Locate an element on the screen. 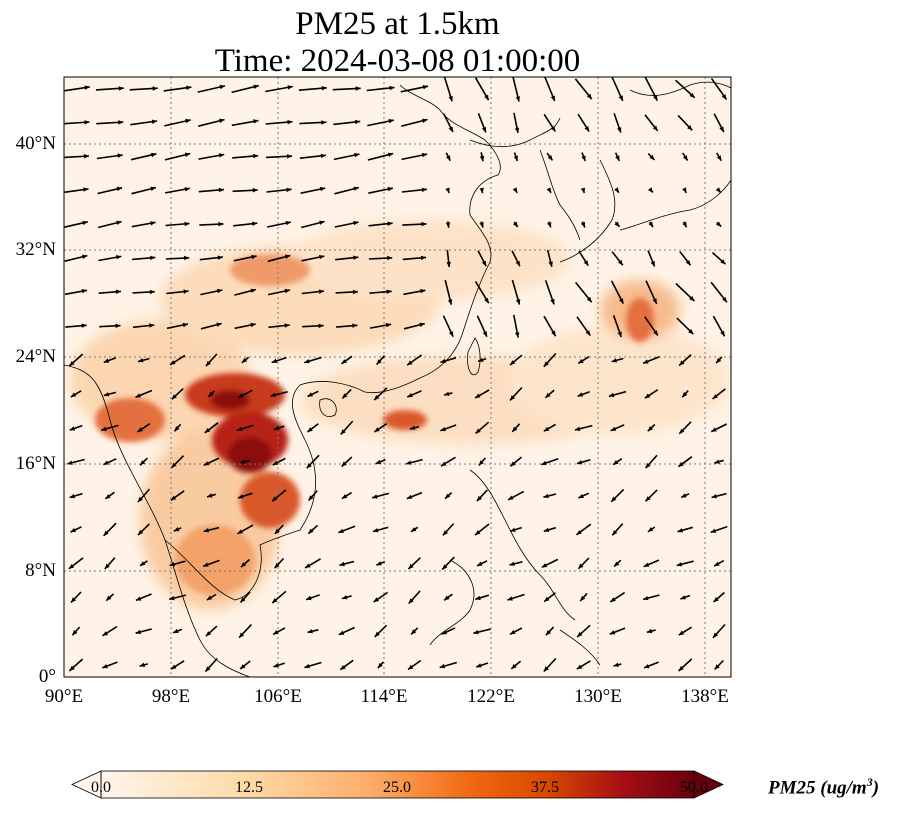 The width and height of the screenshot is (905, 836). lat-tick-32n: 32°N is located at coordinates (35, 249).